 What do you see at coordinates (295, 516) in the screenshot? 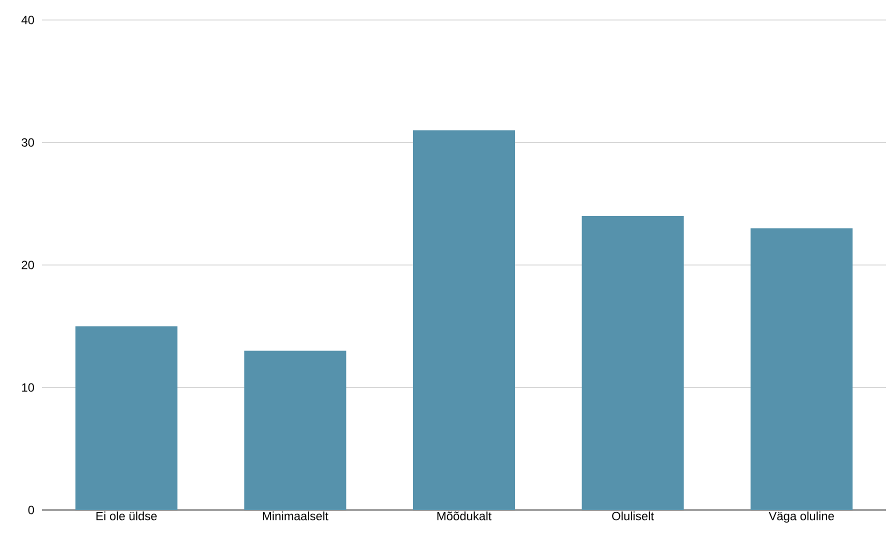
I see `x-tick-label: Minimaalselt` at bounding box center [295, 516].